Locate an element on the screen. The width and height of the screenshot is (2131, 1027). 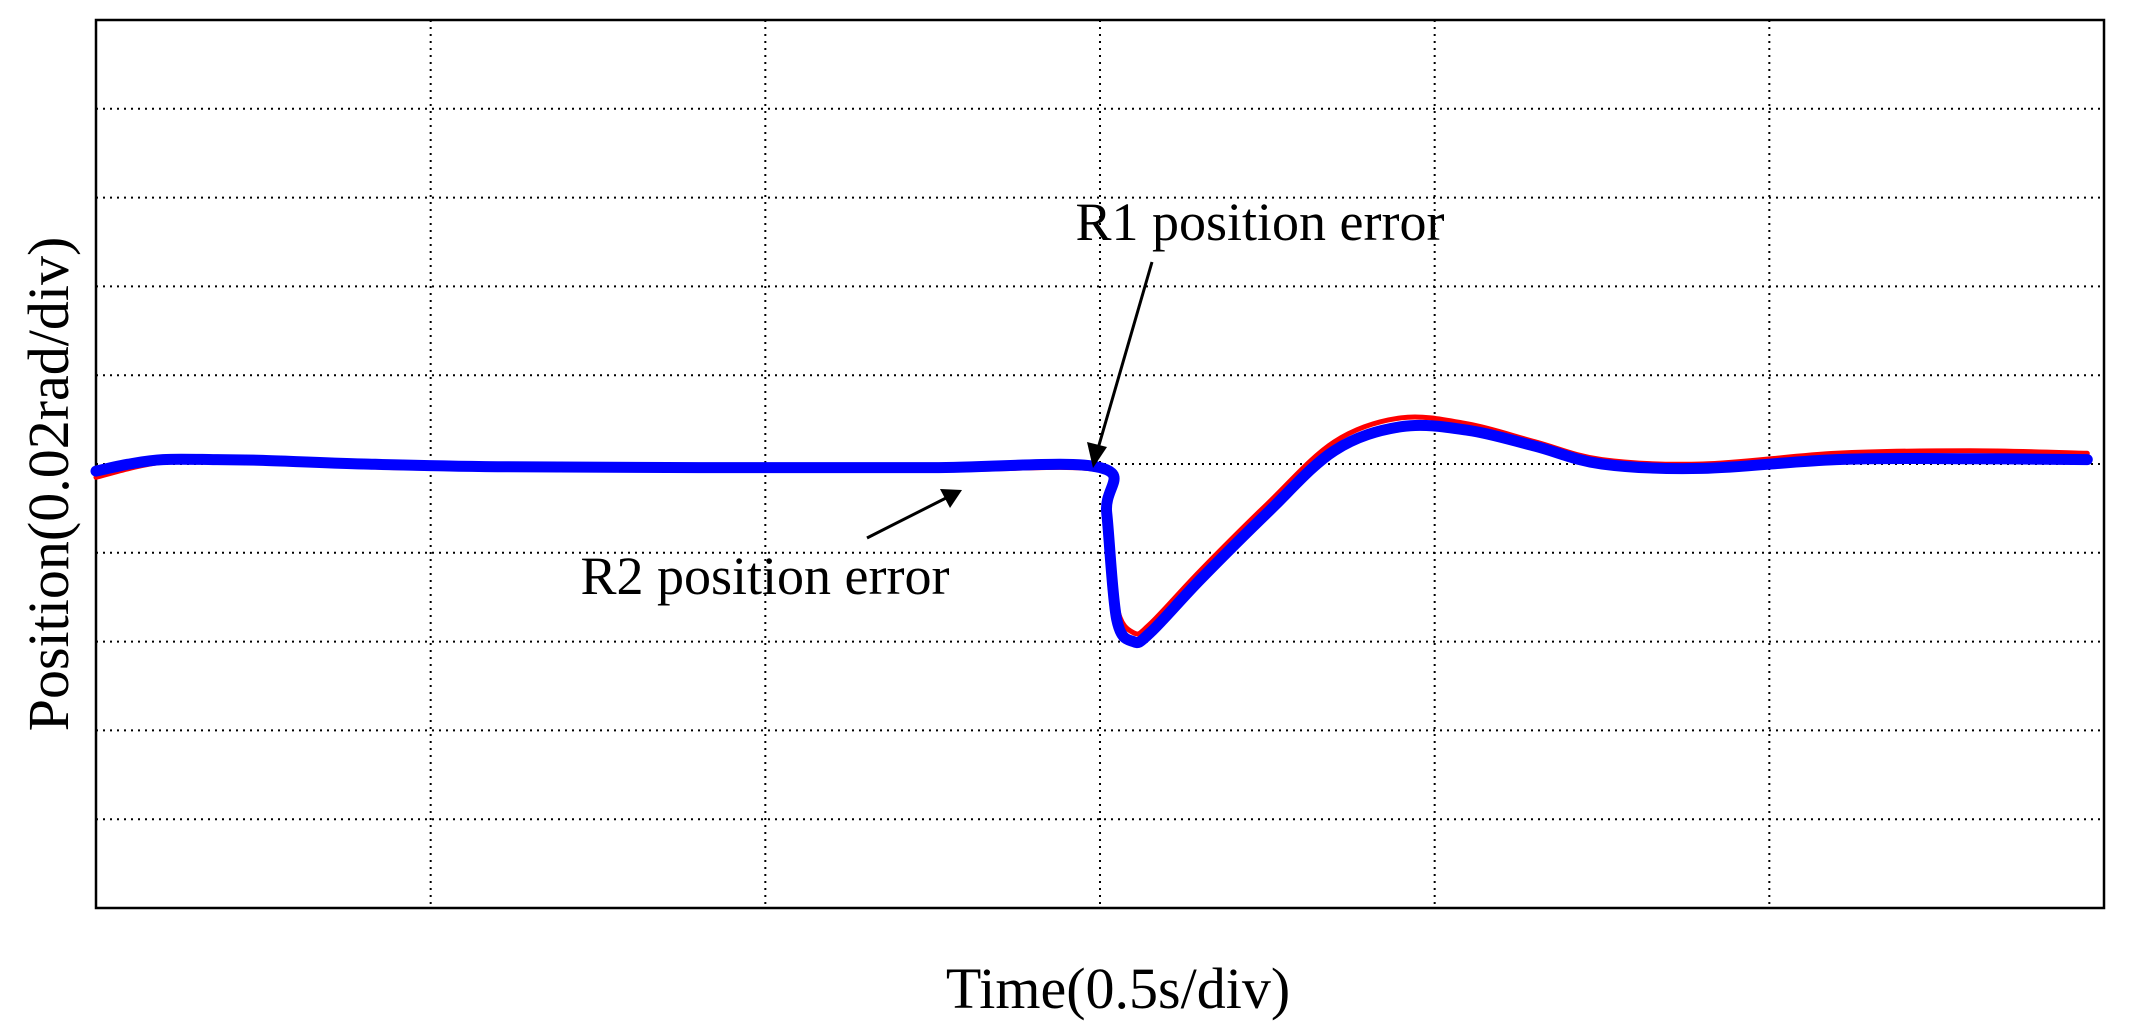
y-axis-label: Position(0.02rad/div) is located at coordinates (48, 484).